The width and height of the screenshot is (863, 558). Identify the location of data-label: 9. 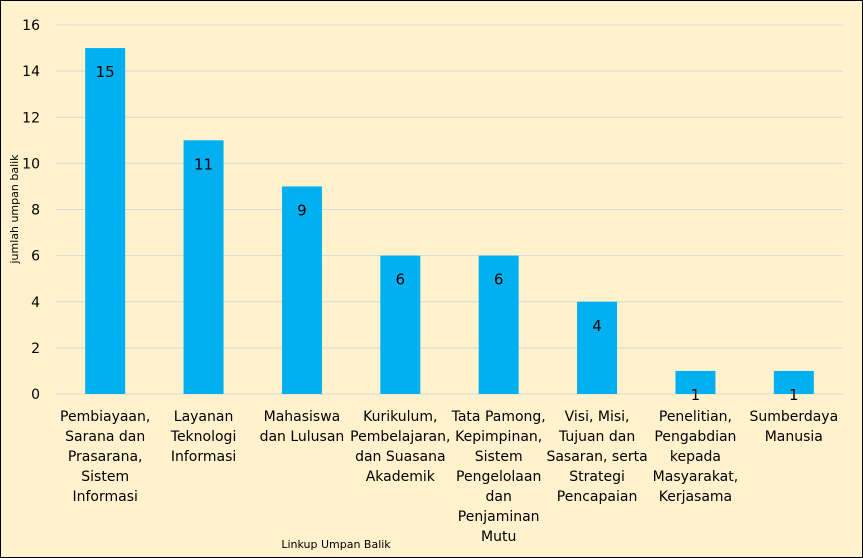
(302, 210).